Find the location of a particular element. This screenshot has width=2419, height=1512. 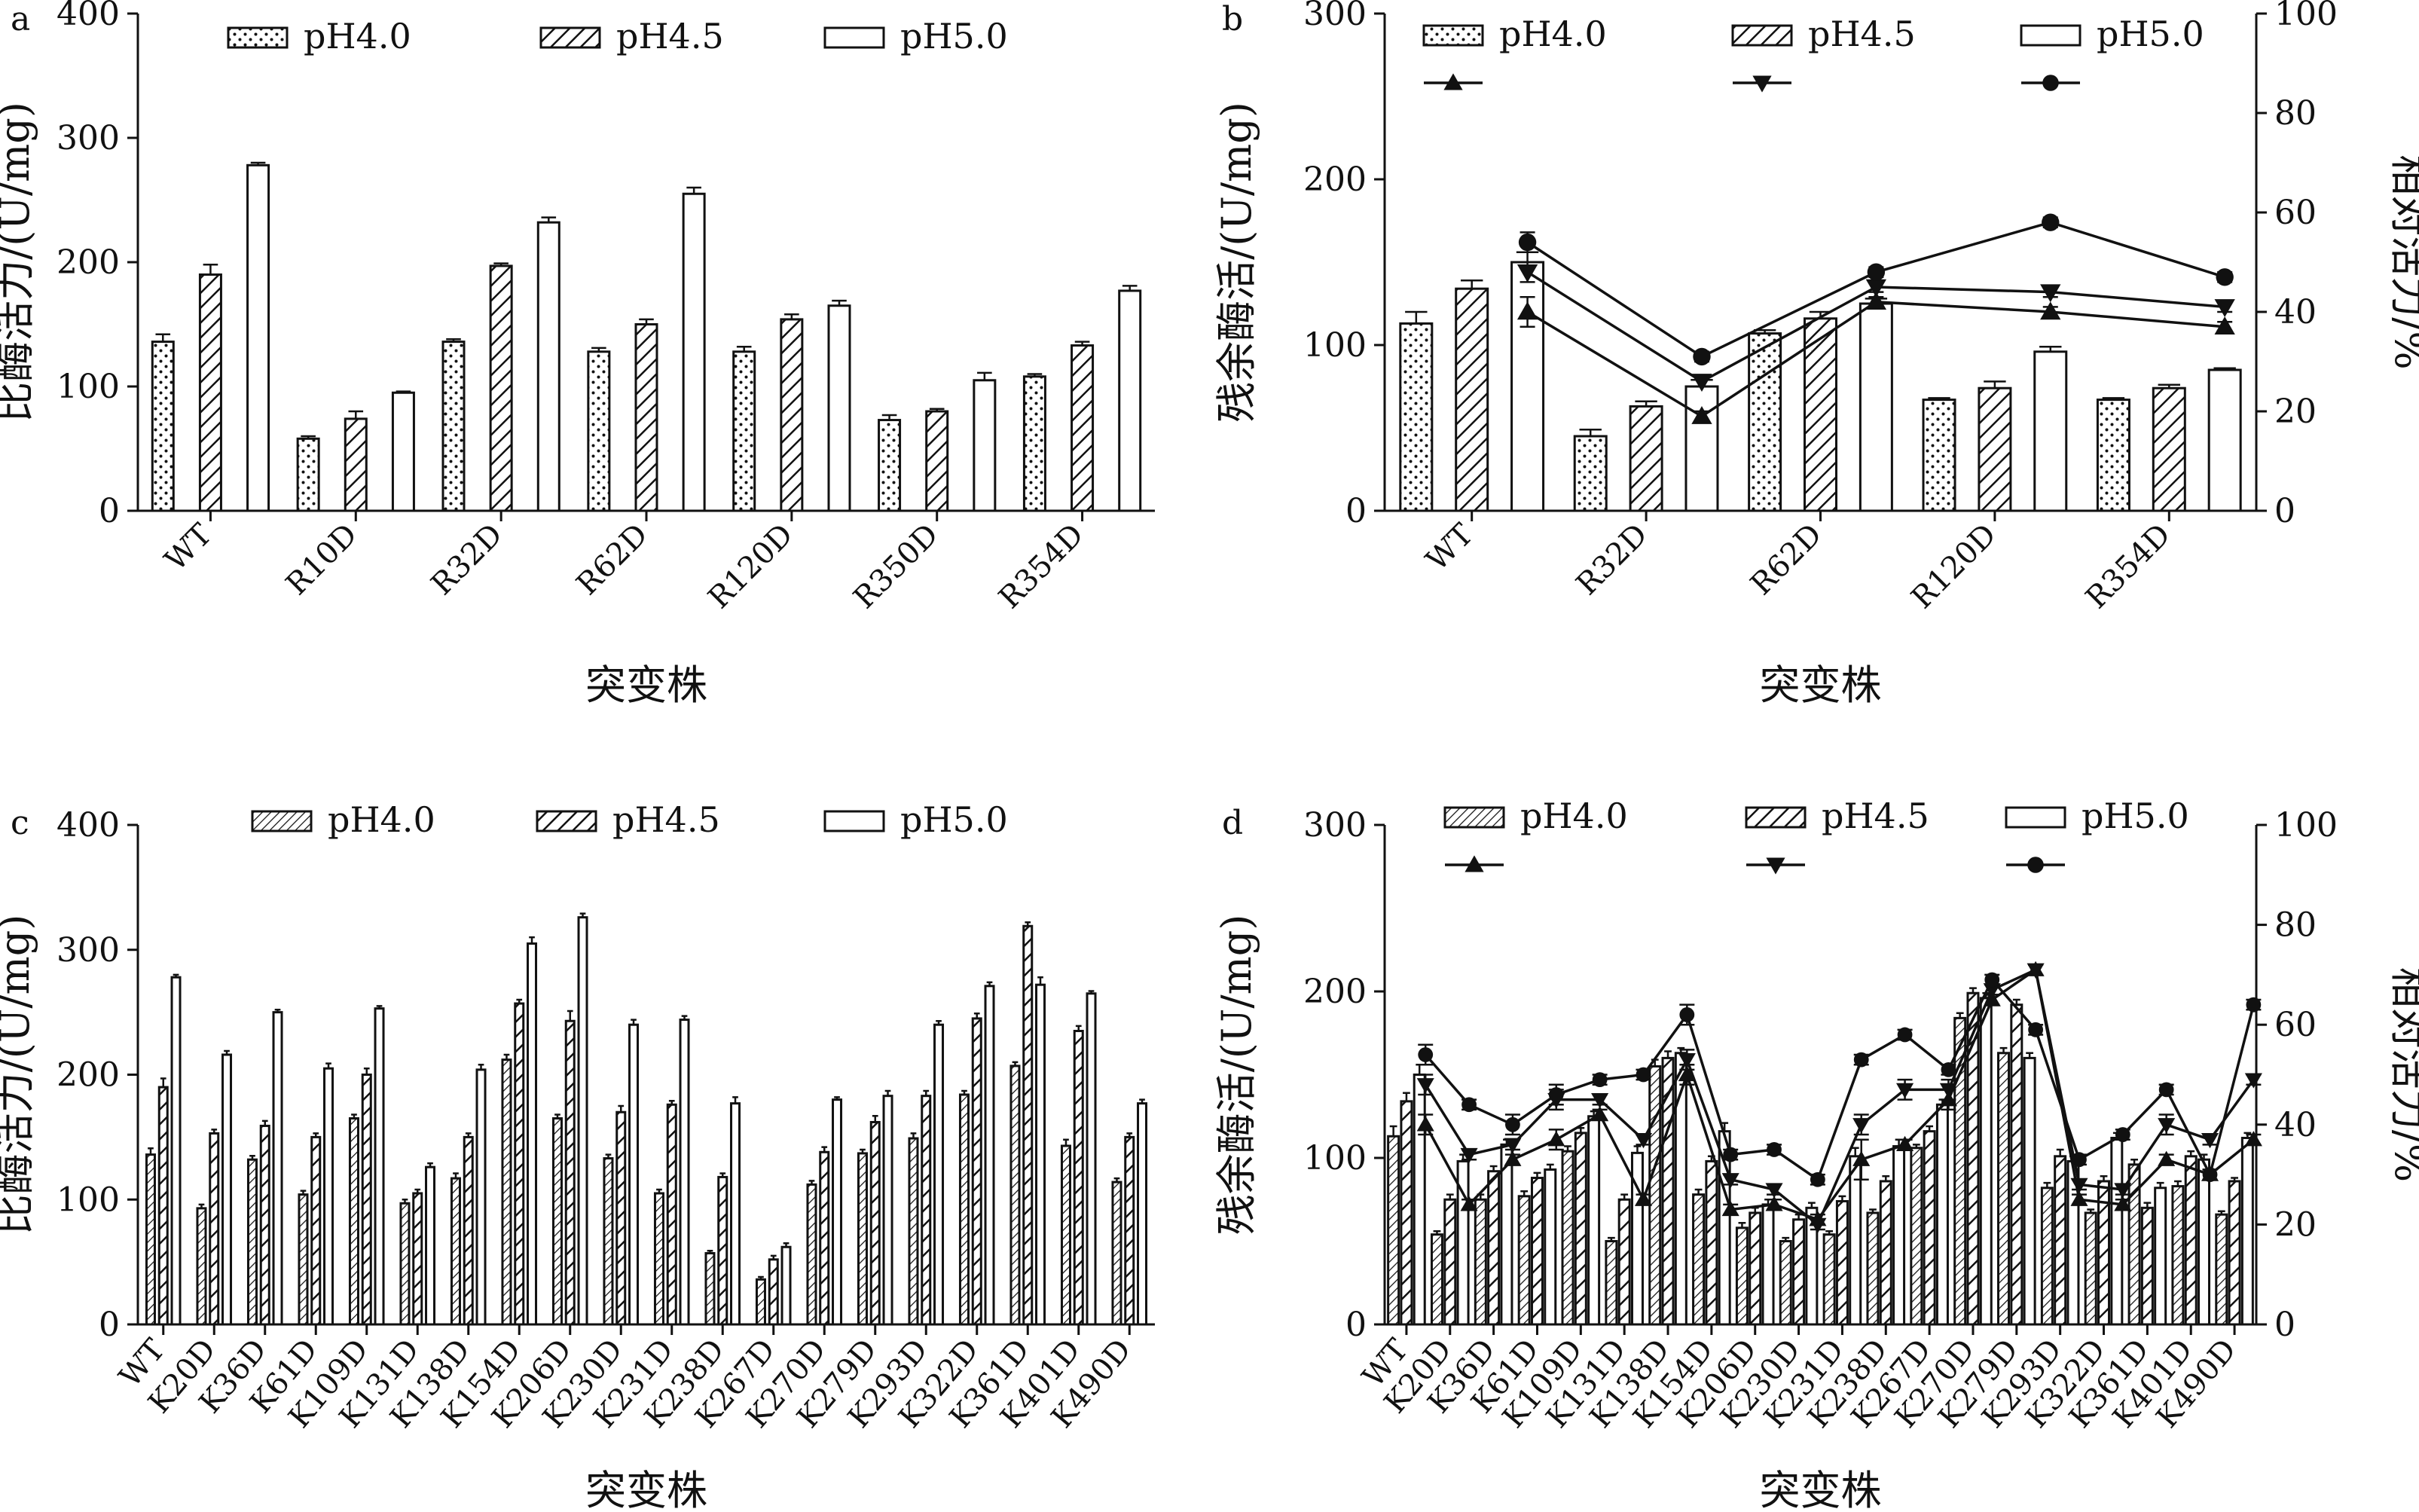

bar-pH4.5-K401D is located at coordinates (1078, 1177).